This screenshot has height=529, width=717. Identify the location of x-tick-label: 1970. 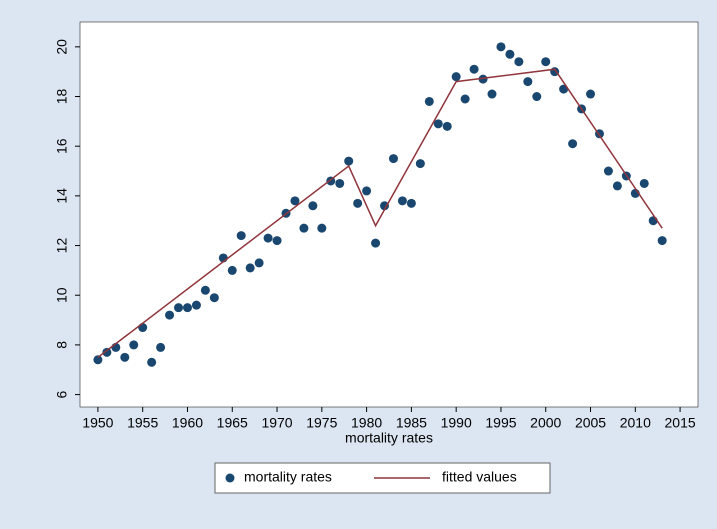
(276, 423).